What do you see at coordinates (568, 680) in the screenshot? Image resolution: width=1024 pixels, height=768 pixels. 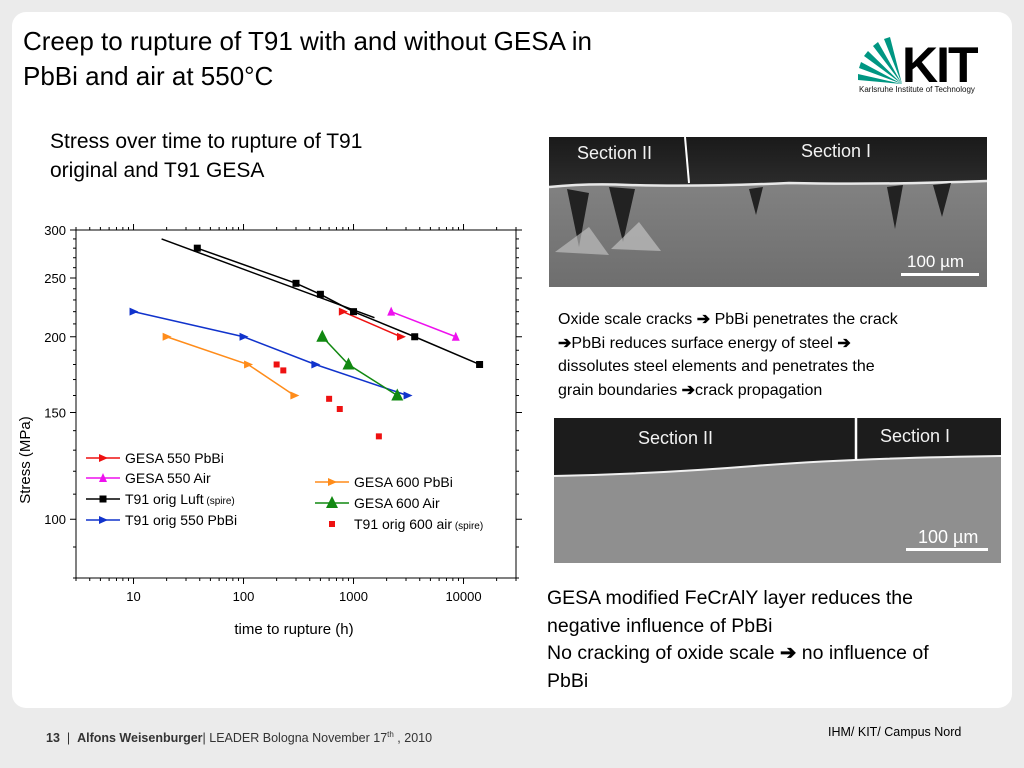 I see `conclusion-line-4: PbBi` at bounding box center [568, 680].